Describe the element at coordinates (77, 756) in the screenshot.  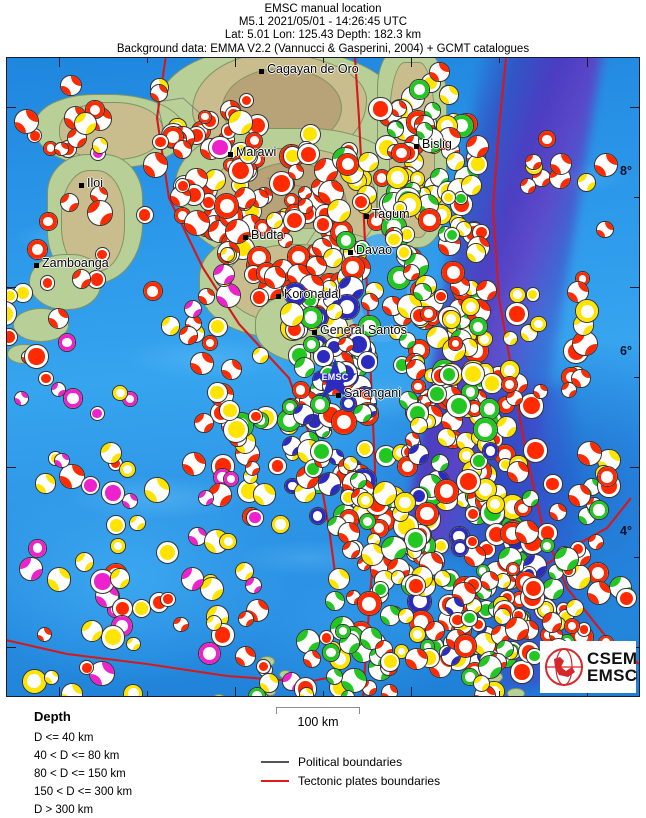
I see `depth-legend-label: 40 < D <= 80 km` at that location.